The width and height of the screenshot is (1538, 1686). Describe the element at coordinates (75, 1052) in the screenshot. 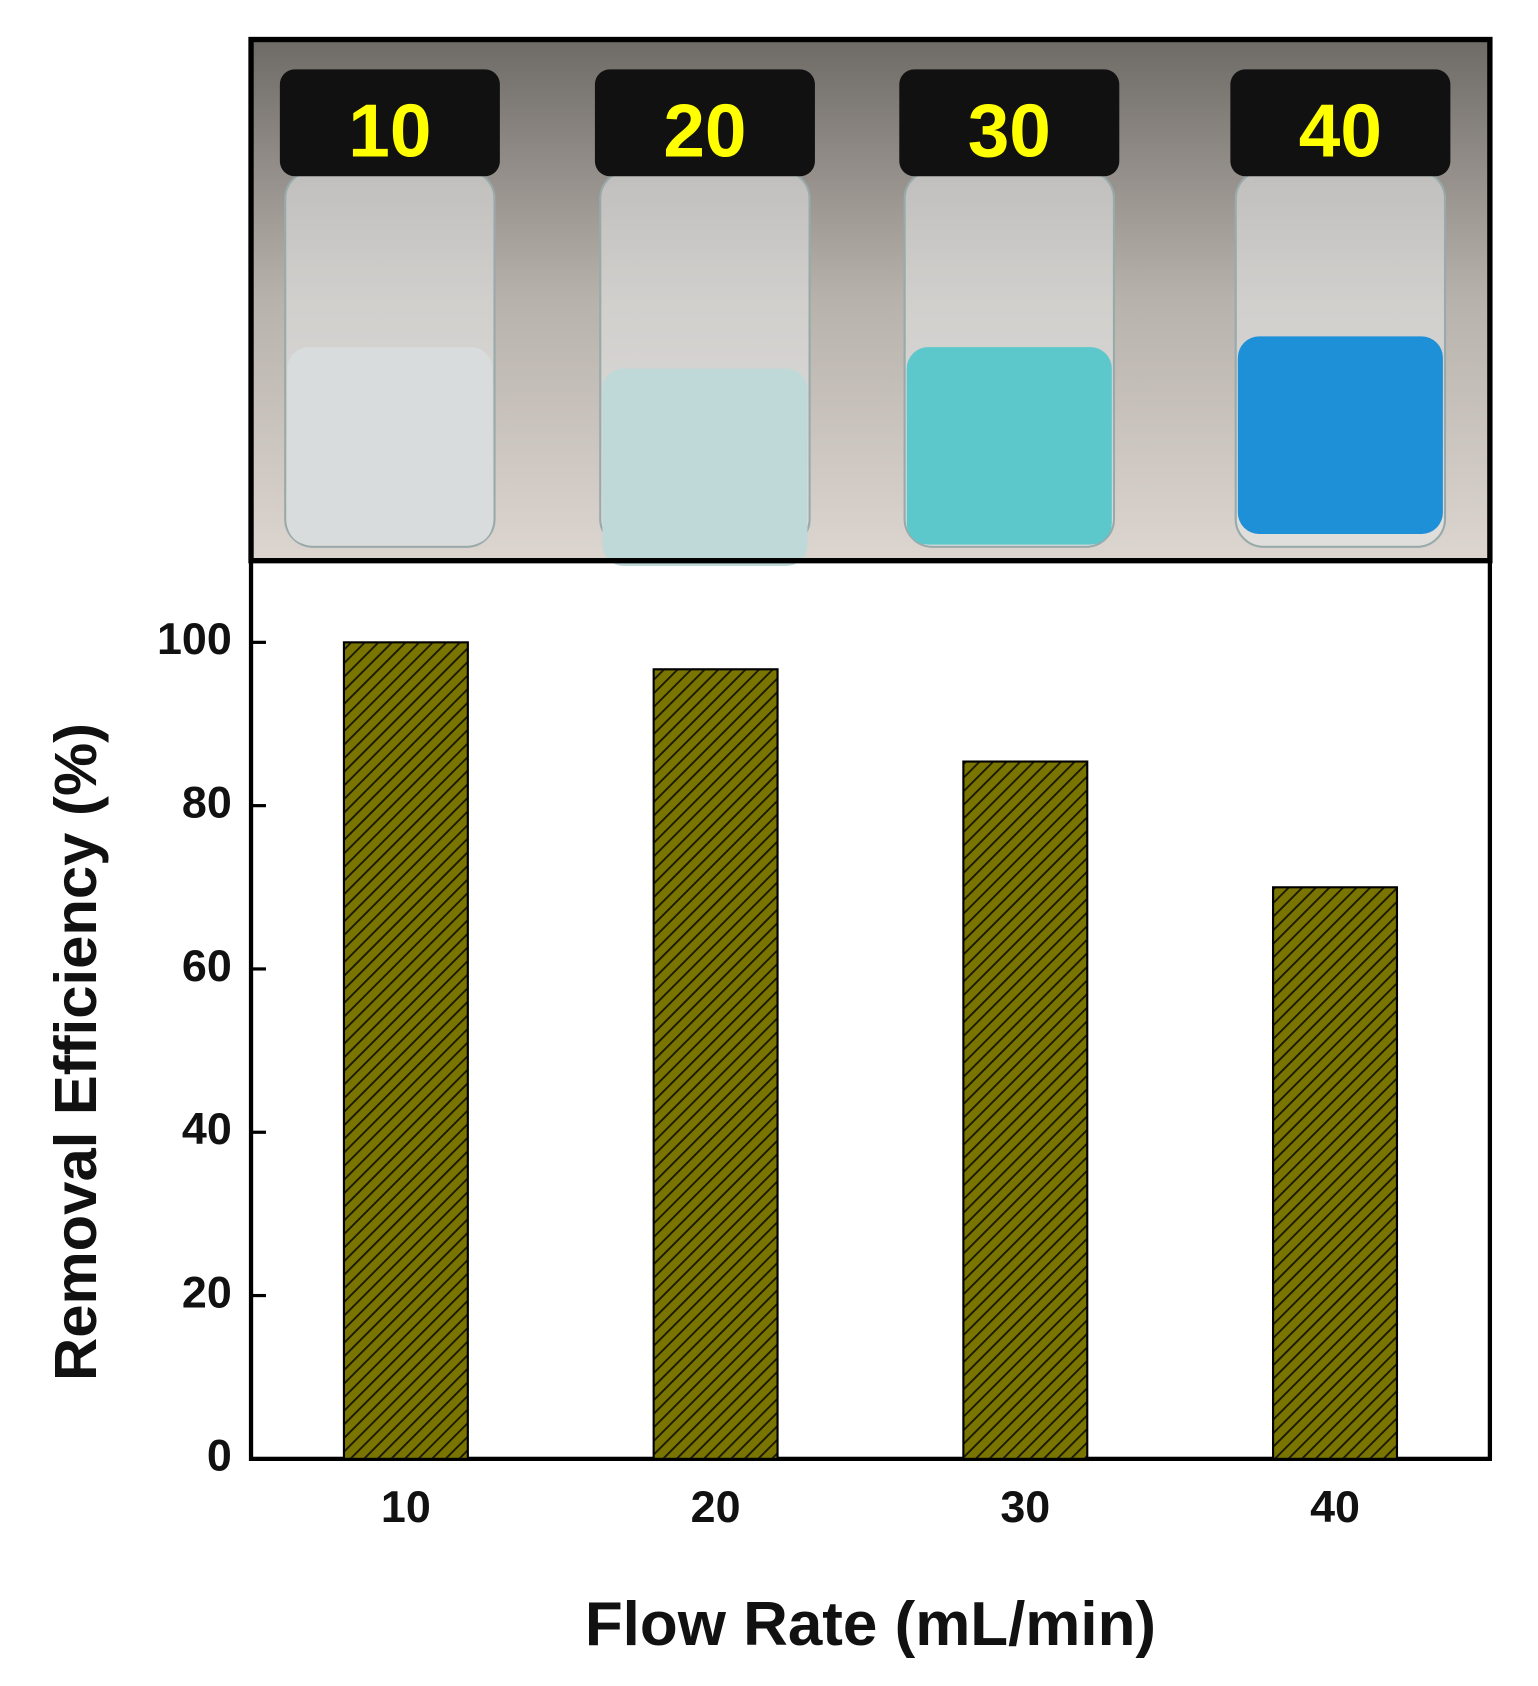

I see `y-axis-title: Removal Efficiency (%)` at that location.